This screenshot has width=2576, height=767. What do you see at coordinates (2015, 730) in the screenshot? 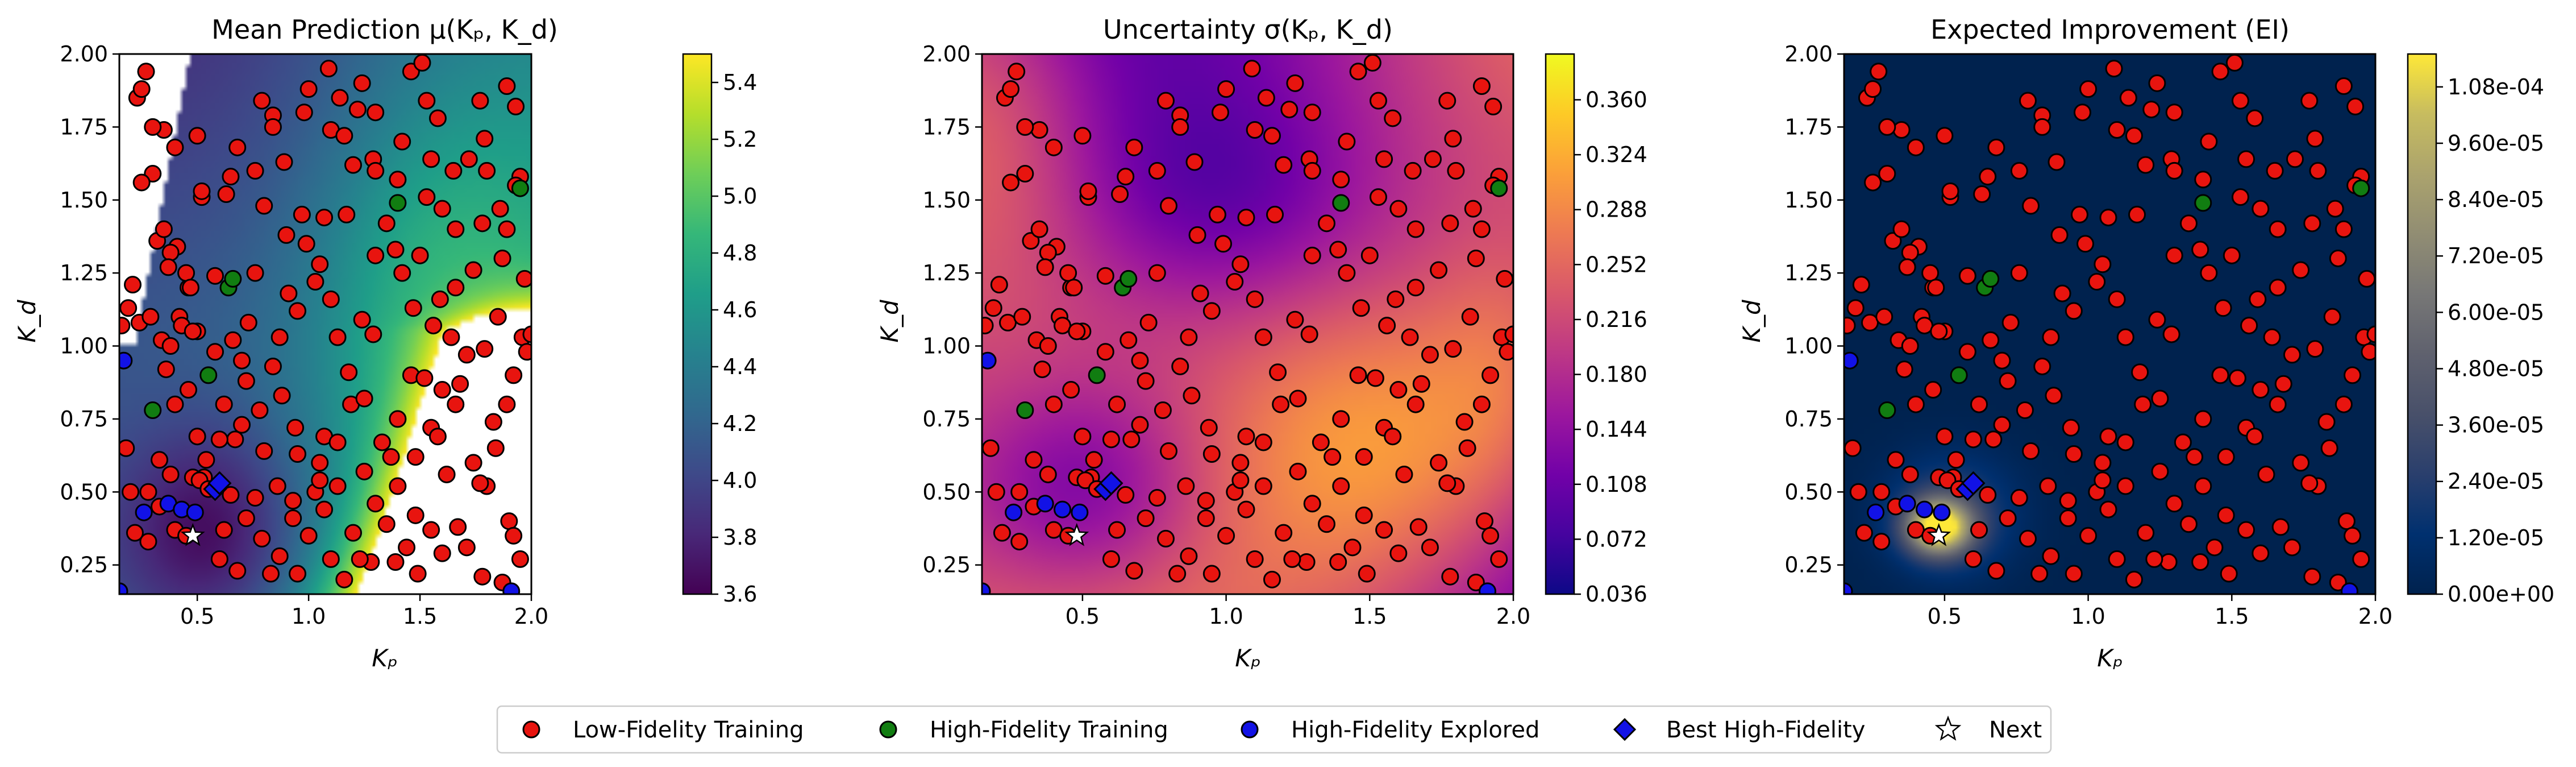
I see `legend-label: Next` at bounding box center [2015, 730].